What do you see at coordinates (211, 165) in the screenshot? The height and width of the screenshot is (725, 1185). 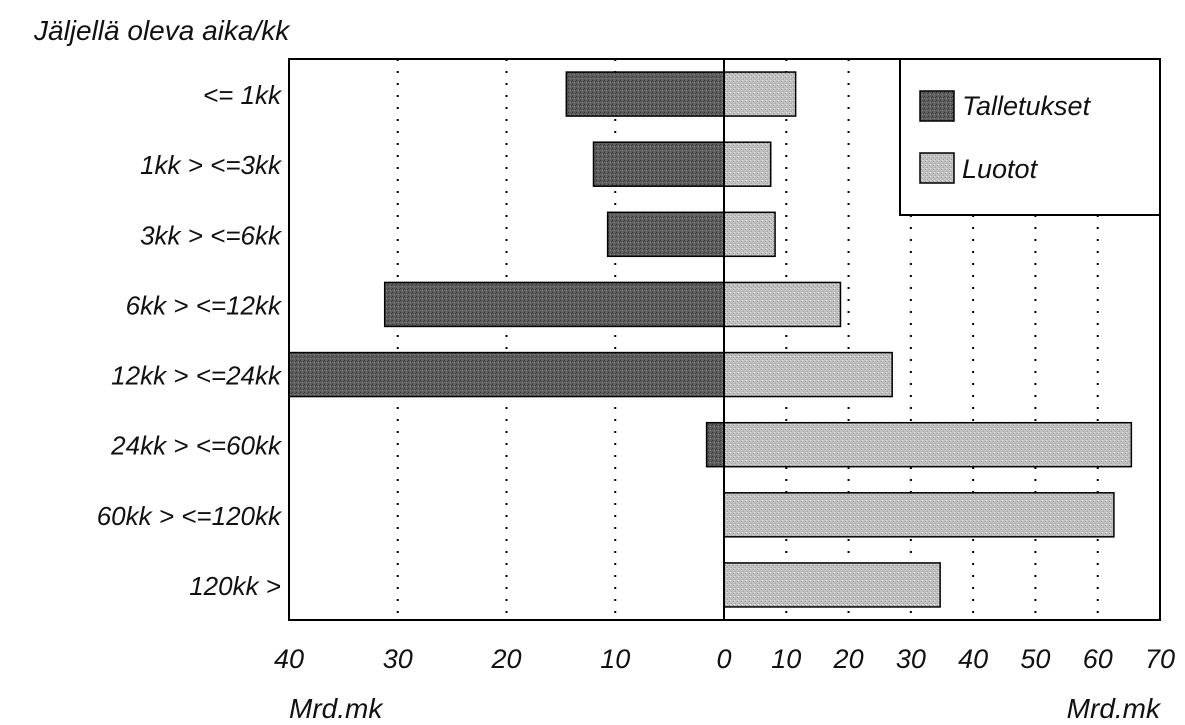 I see `category-label: 1kk > <=3kk` at bounding box center [211, 165].